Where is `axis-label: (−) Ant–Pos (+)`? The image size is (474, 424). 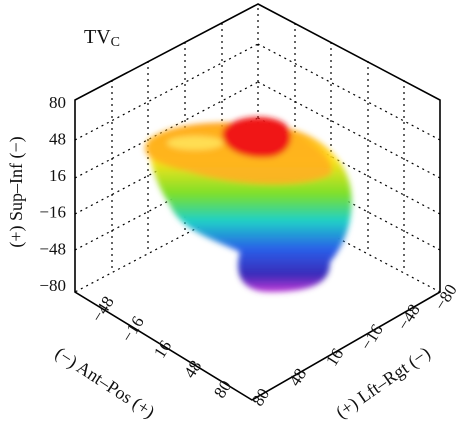 axis-label: (−) Ant–Pos (+) is located at coordinates (104, 383).